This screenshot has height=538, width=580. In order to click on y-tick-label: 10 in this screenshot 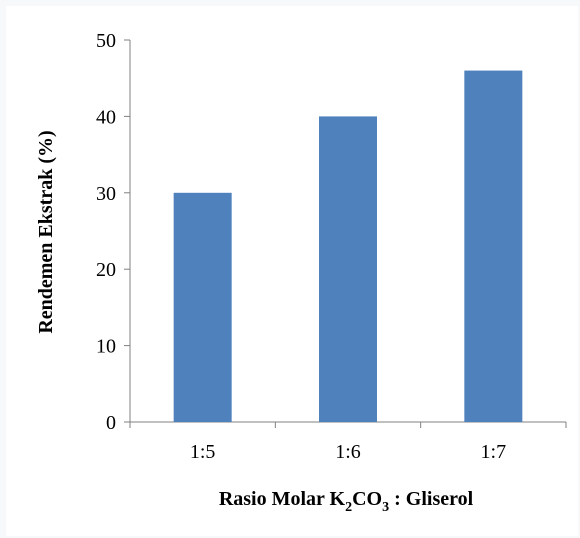, I will do `click(106, 347)`.